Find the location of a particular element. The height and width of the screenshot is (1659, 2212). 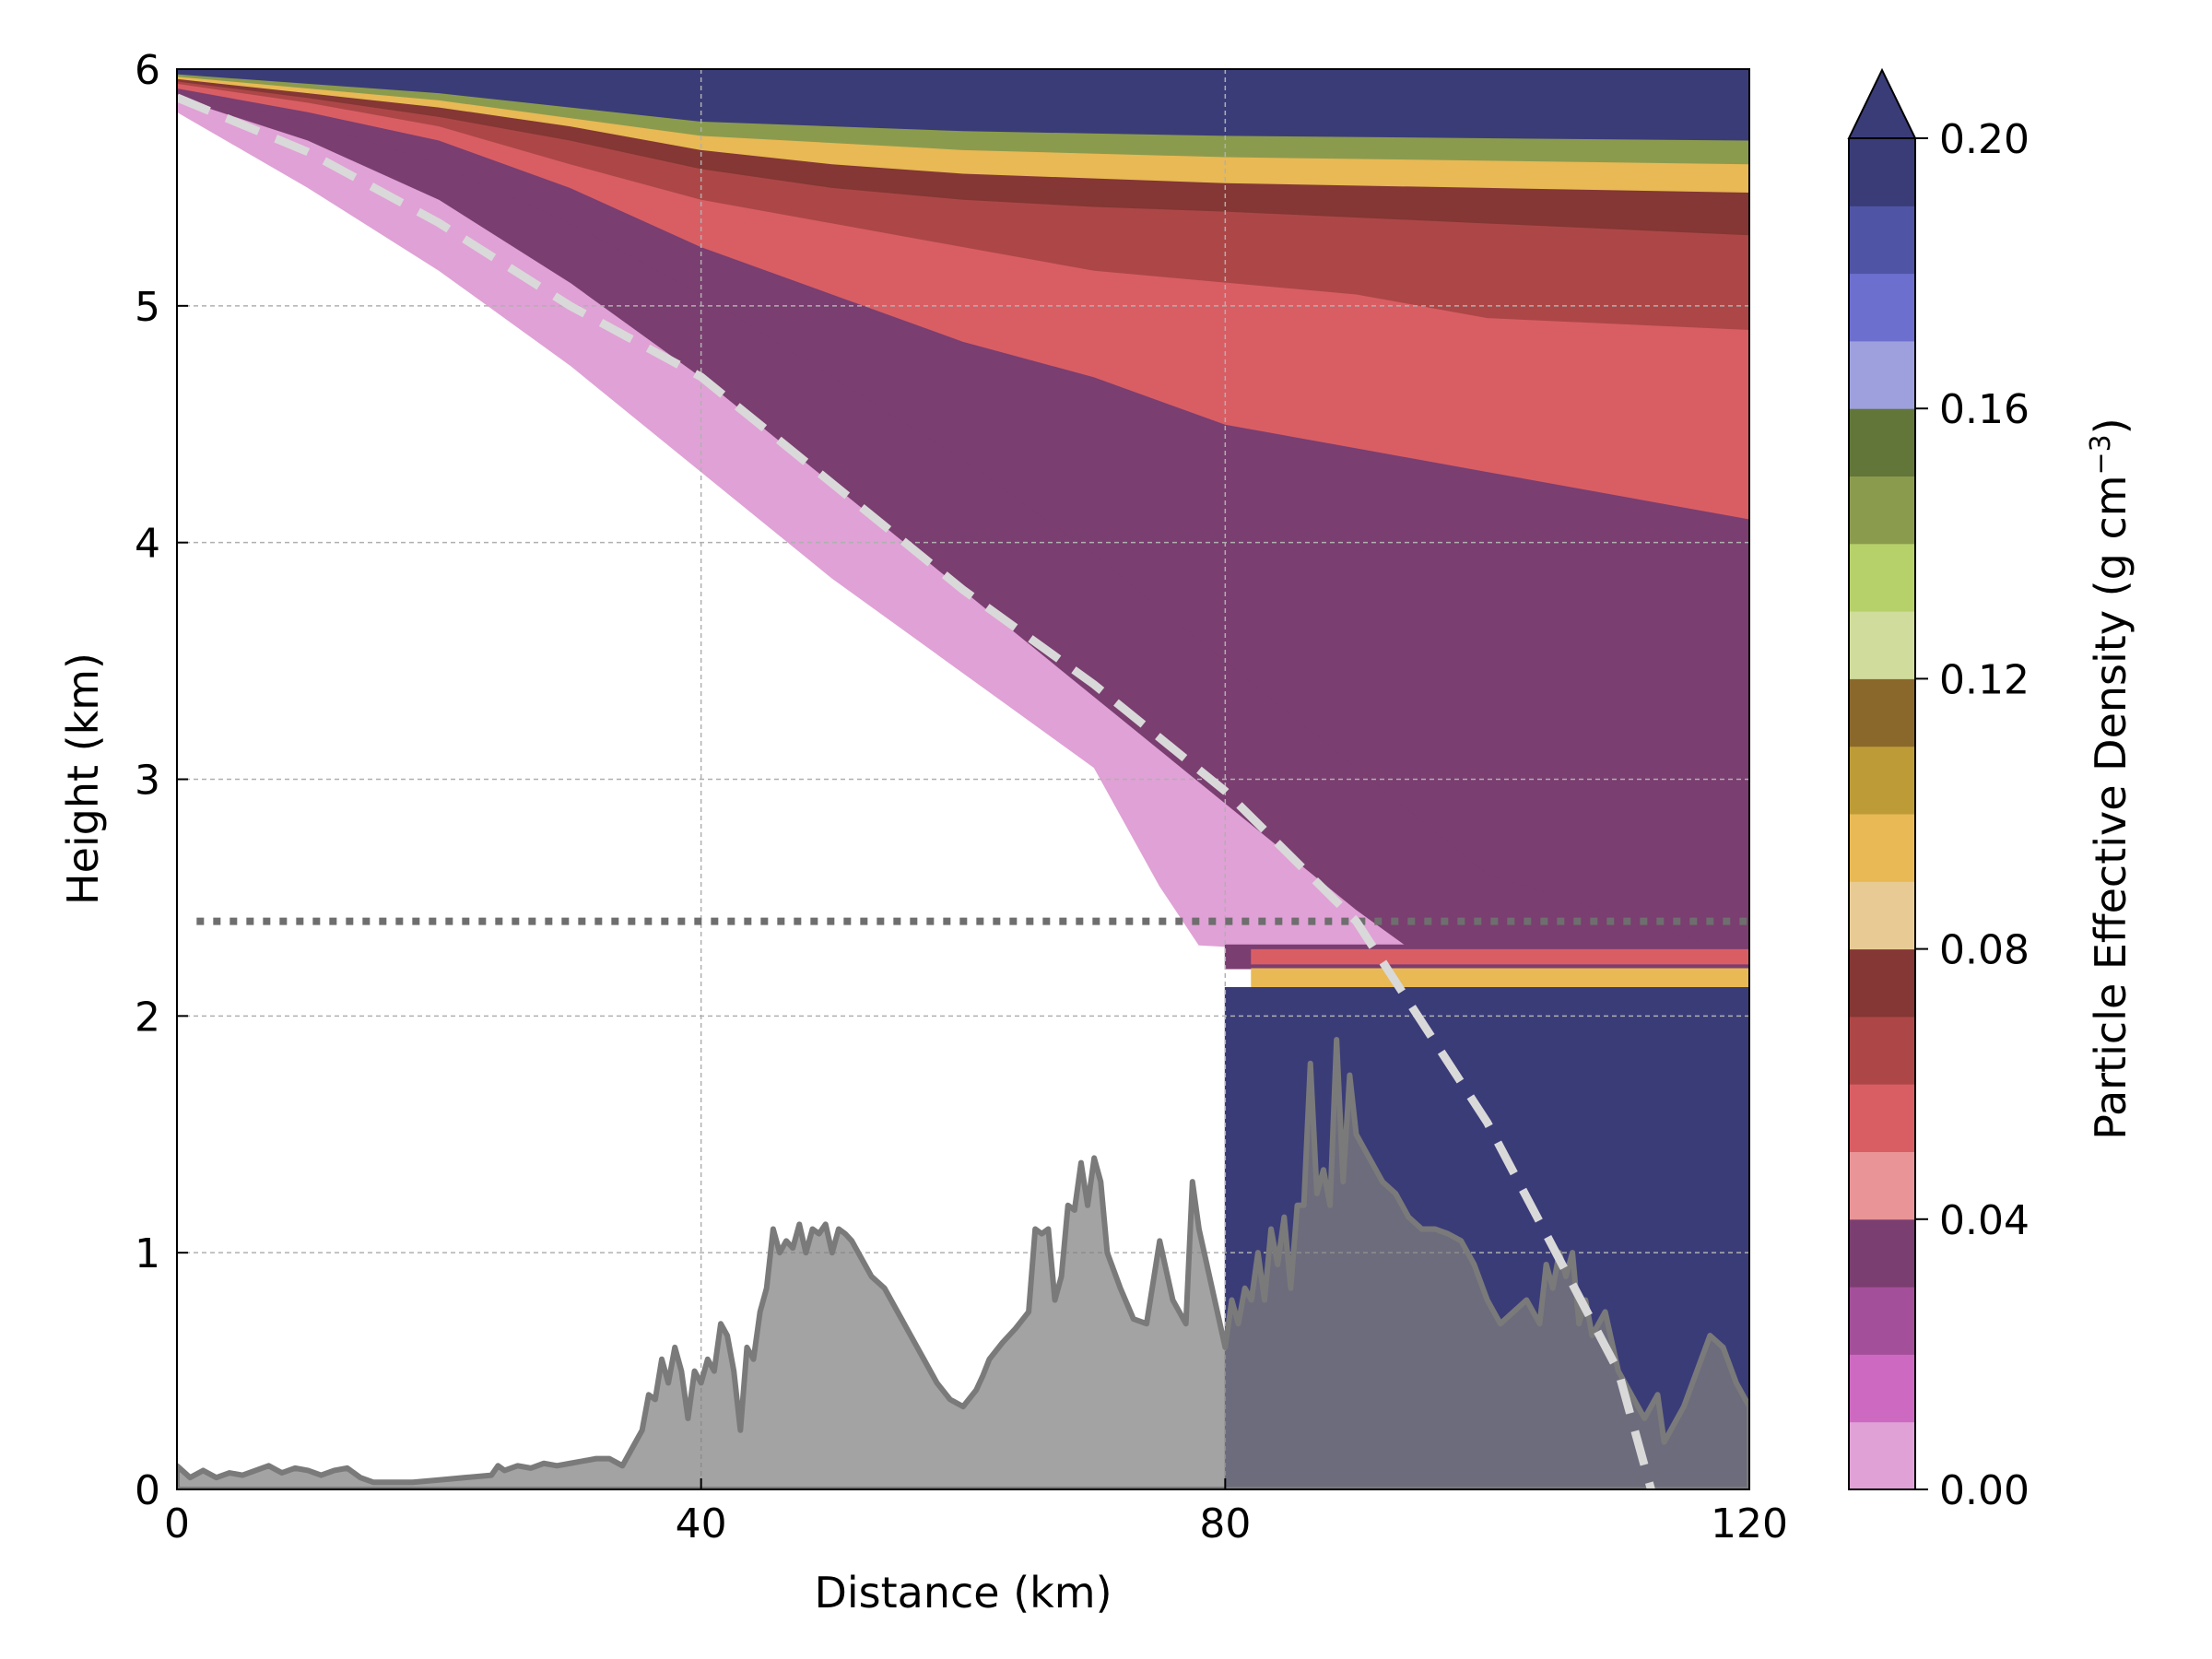

y-tick-label-0: 0 is located at coordinates (147, 1490).